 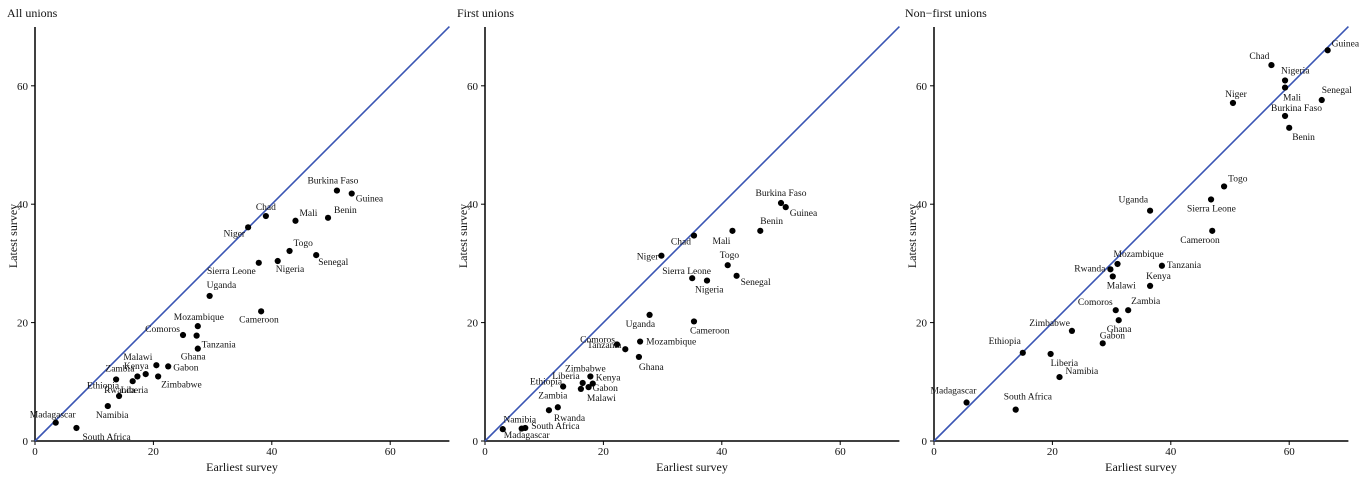 I want to click on point-label: Guinea, so click(x=804, y=214).